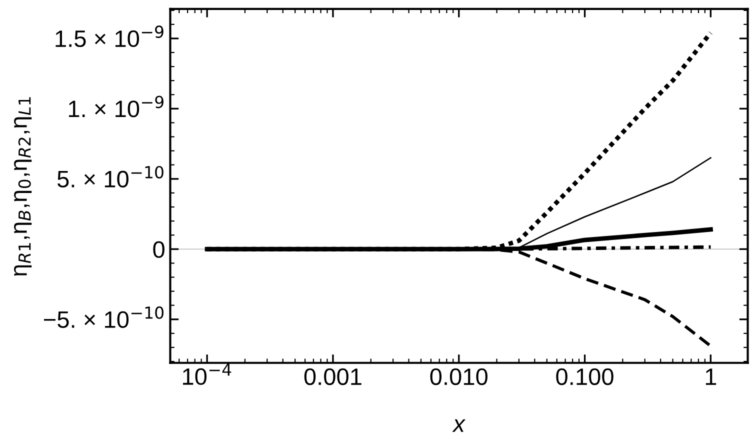 This screenshot has width=750, height=448. What do you see at coordinates (711, 376) in the screenshot?
I see `x-tick-label: 1` at bounding box center [711, 376].